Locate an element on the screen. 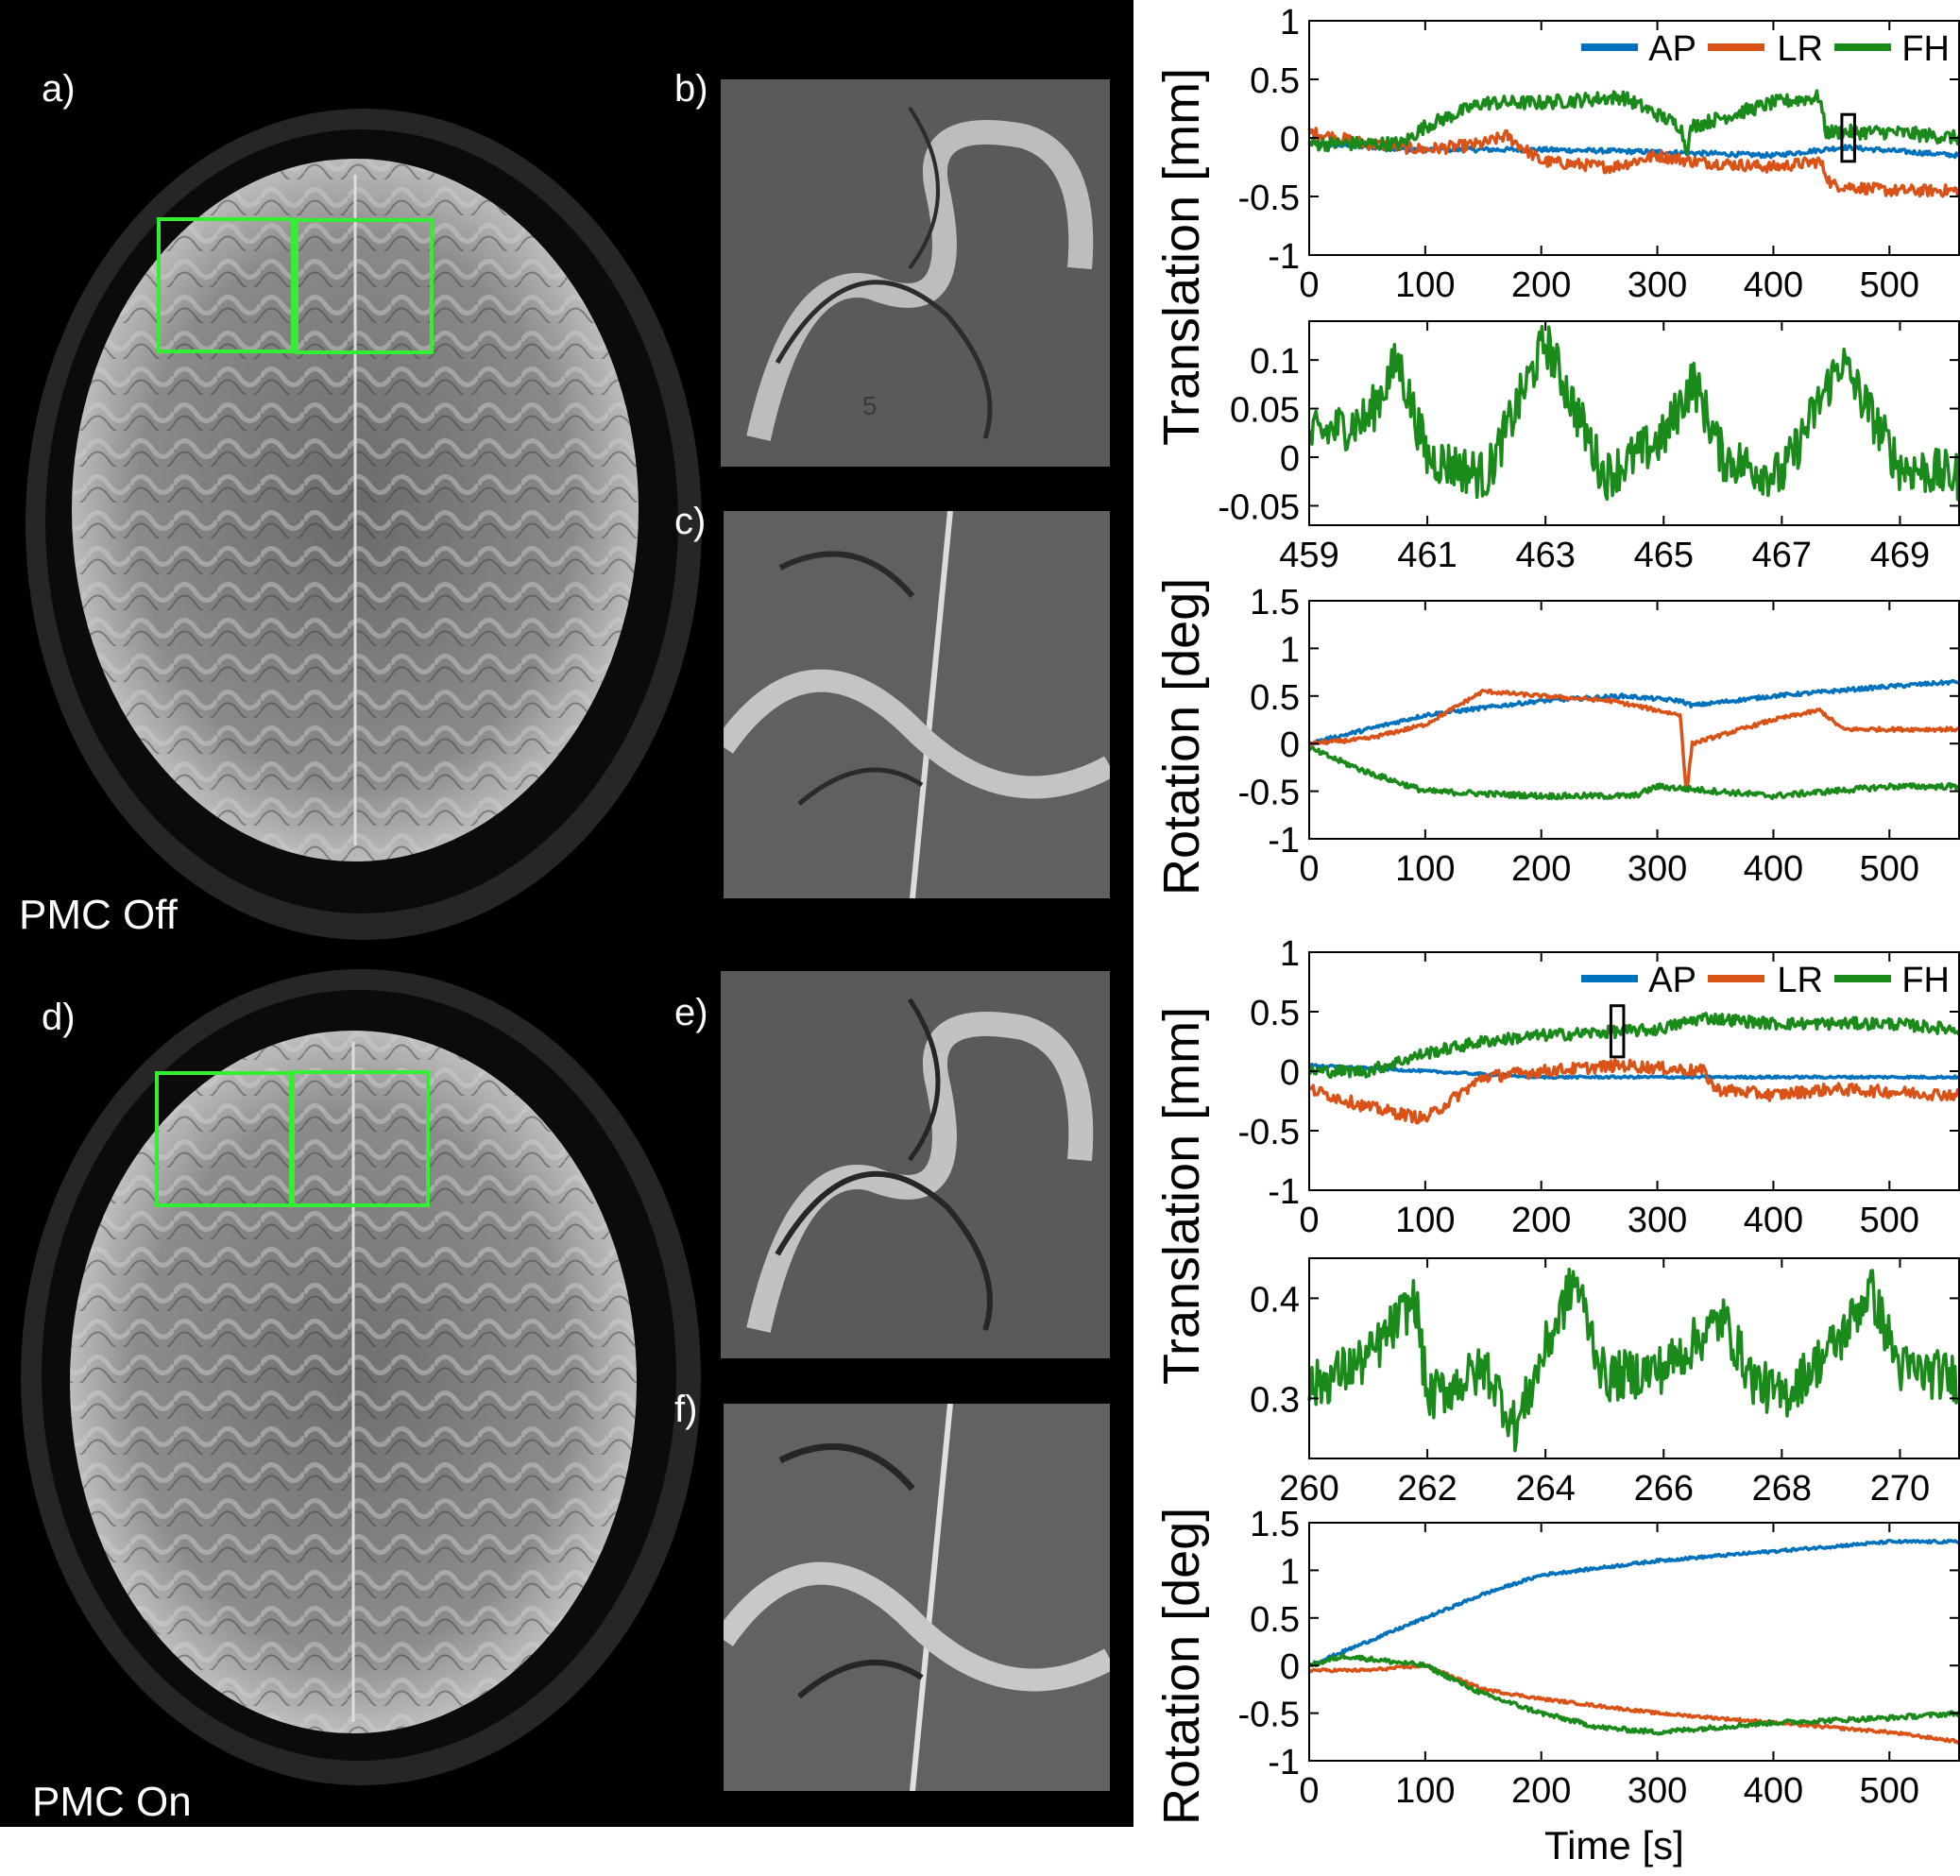 The height and width of the screenshot is (1876, 1960). off-translation-ytick-label: 0.5 is located at coordinates (1275, 81).